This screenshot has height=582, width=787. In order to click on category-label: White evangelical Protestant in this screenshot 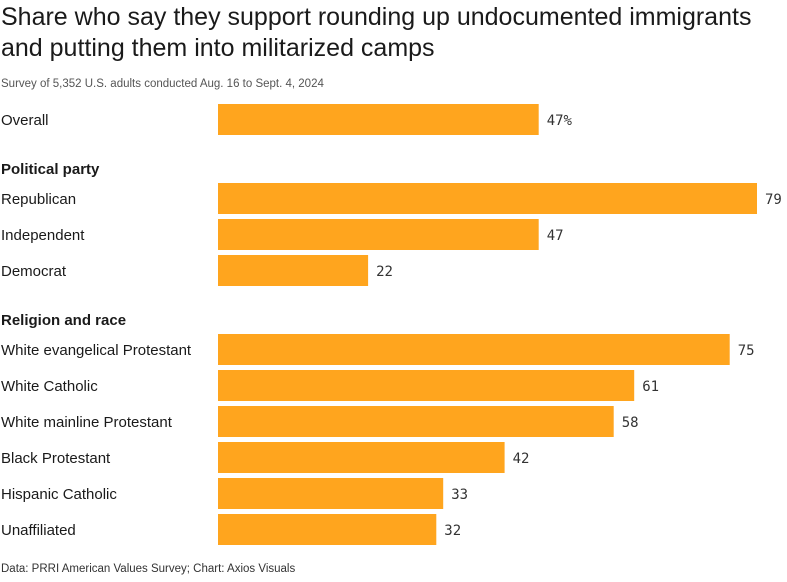, I will do `click(96, 350)`.